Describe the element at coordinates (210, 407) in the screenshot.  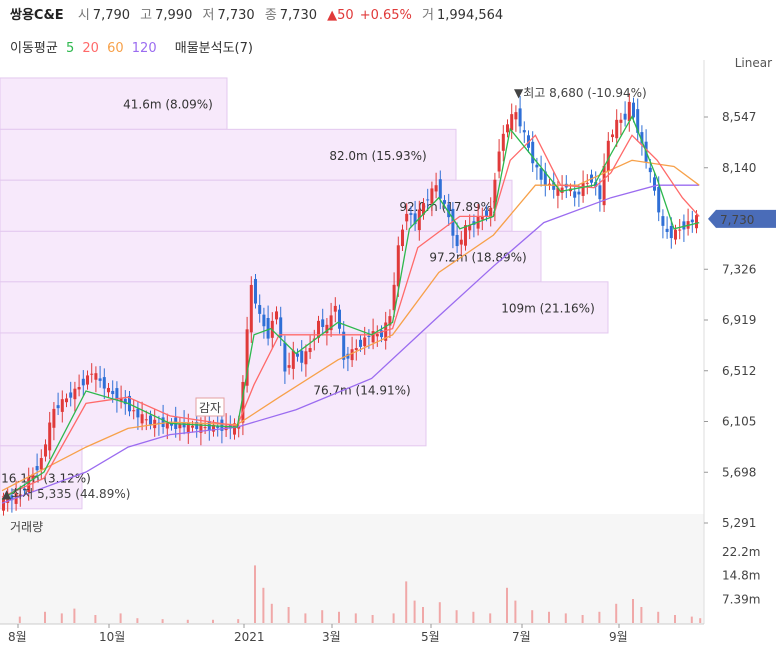
I see `split-marker-box` at that location.